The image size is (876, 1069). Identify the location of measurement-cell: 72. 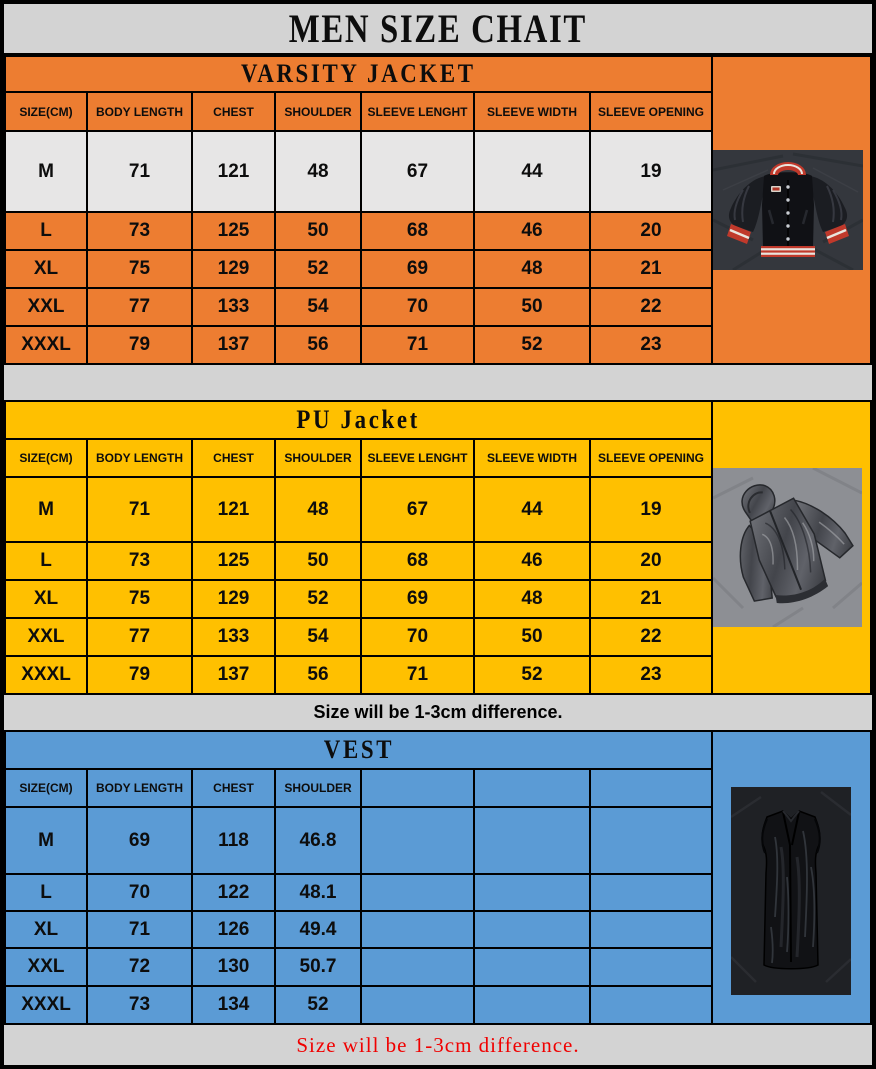
(139, 967).